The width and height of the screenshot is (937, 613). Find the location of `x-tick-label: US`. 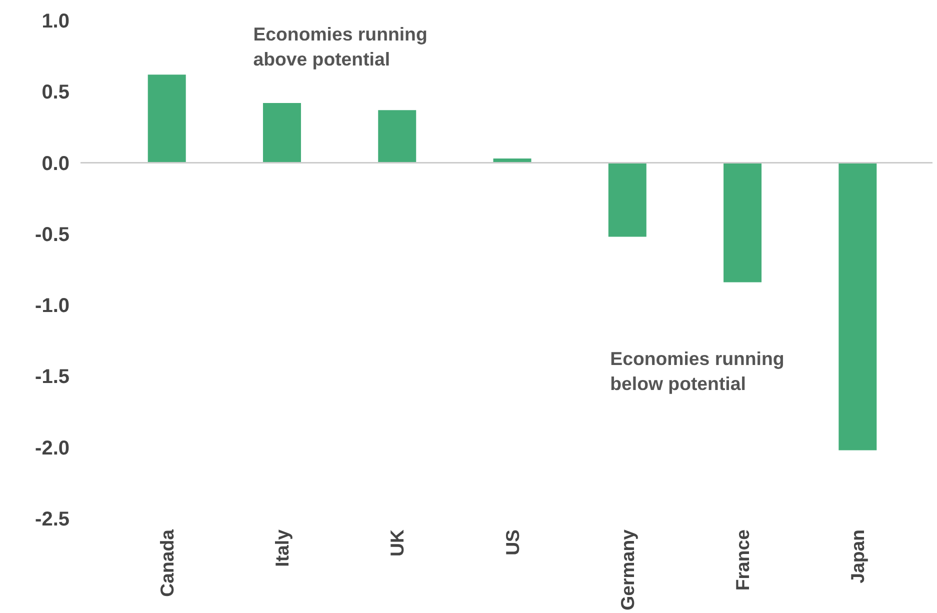

x-tick-label: US is located at coordinates (512, 542).